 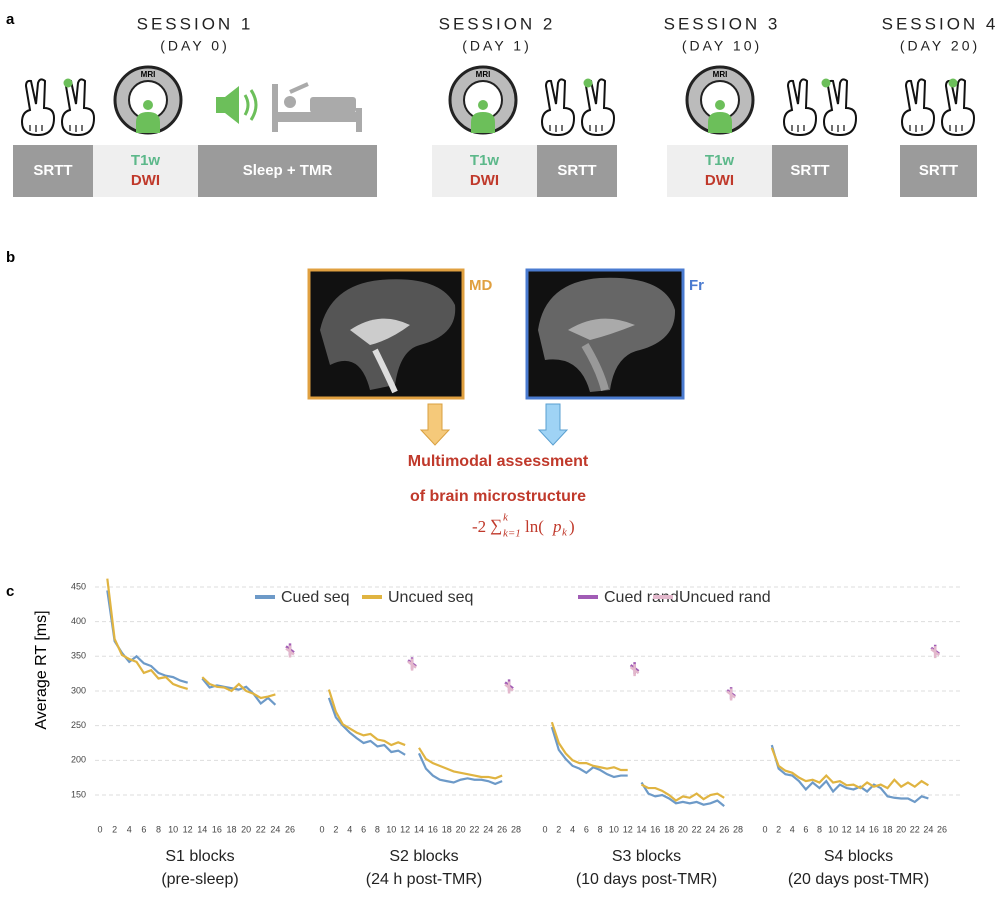 I want to click on legend-label: Cued rand, so click(x=641, y=597).